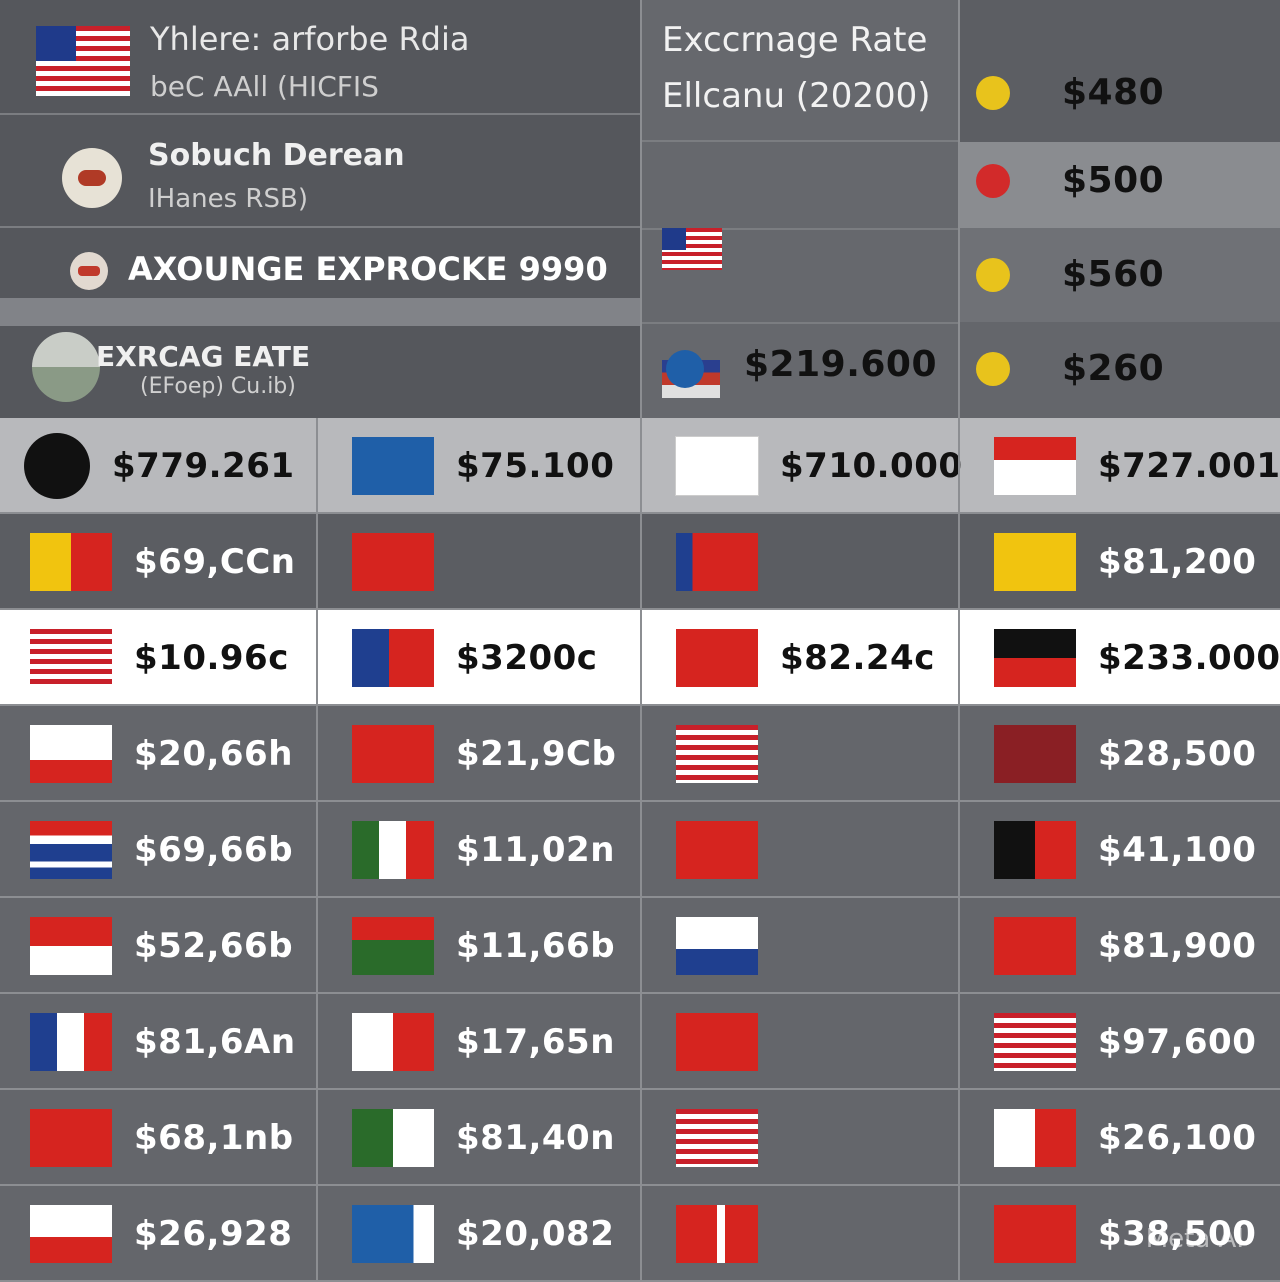  I want to click on rate-value: $710.000, so click(871, 466).